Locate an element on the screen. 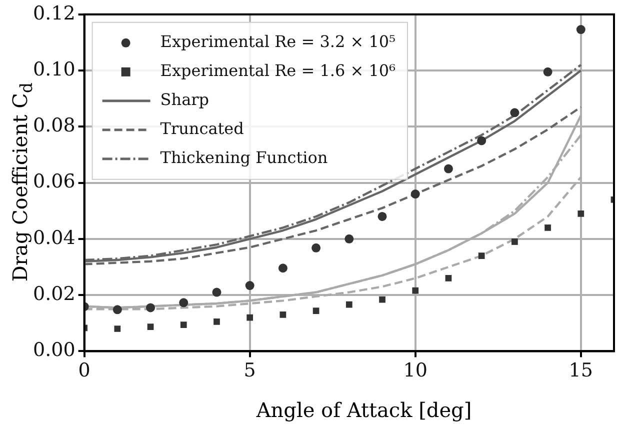 The width and height of the screenshot is (644, 432). y-tick-label: 0.08 is located at coordinates (54, 125).